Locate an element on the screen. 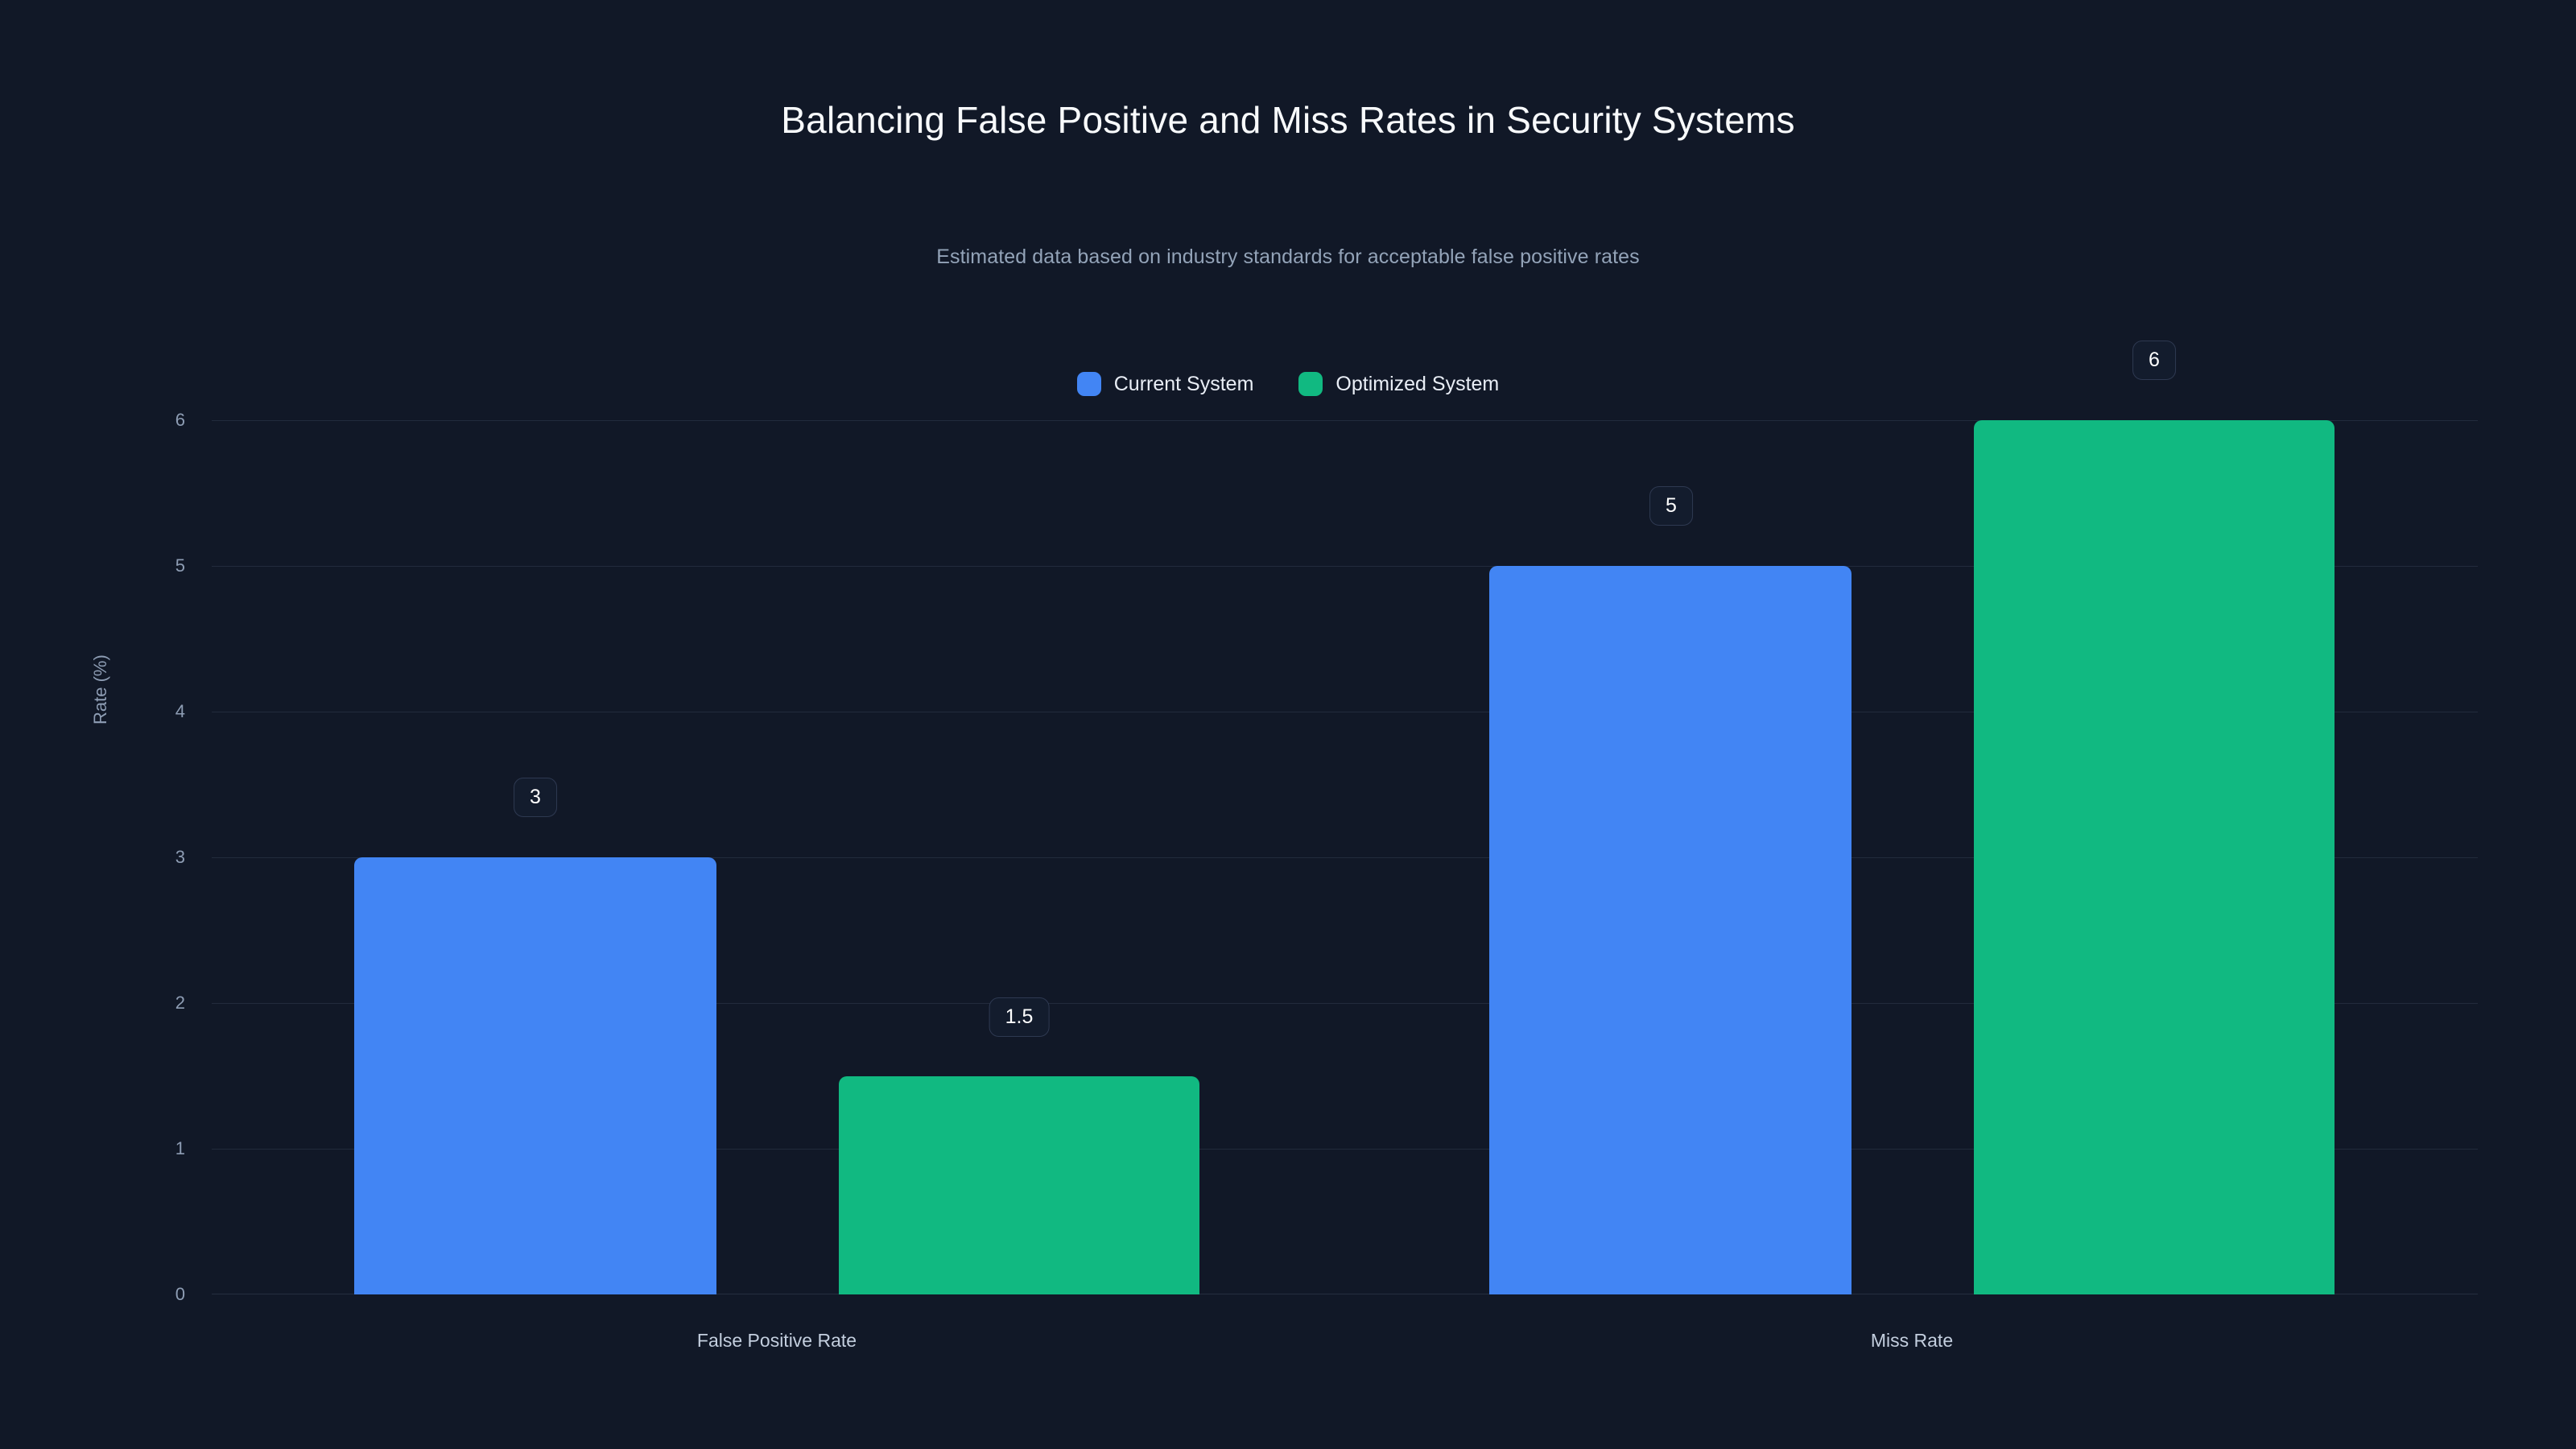 The image size is (2576, 1449). x-category-label-false-positive-rate: False Positive Rate is located at coordinates (776, 1340).